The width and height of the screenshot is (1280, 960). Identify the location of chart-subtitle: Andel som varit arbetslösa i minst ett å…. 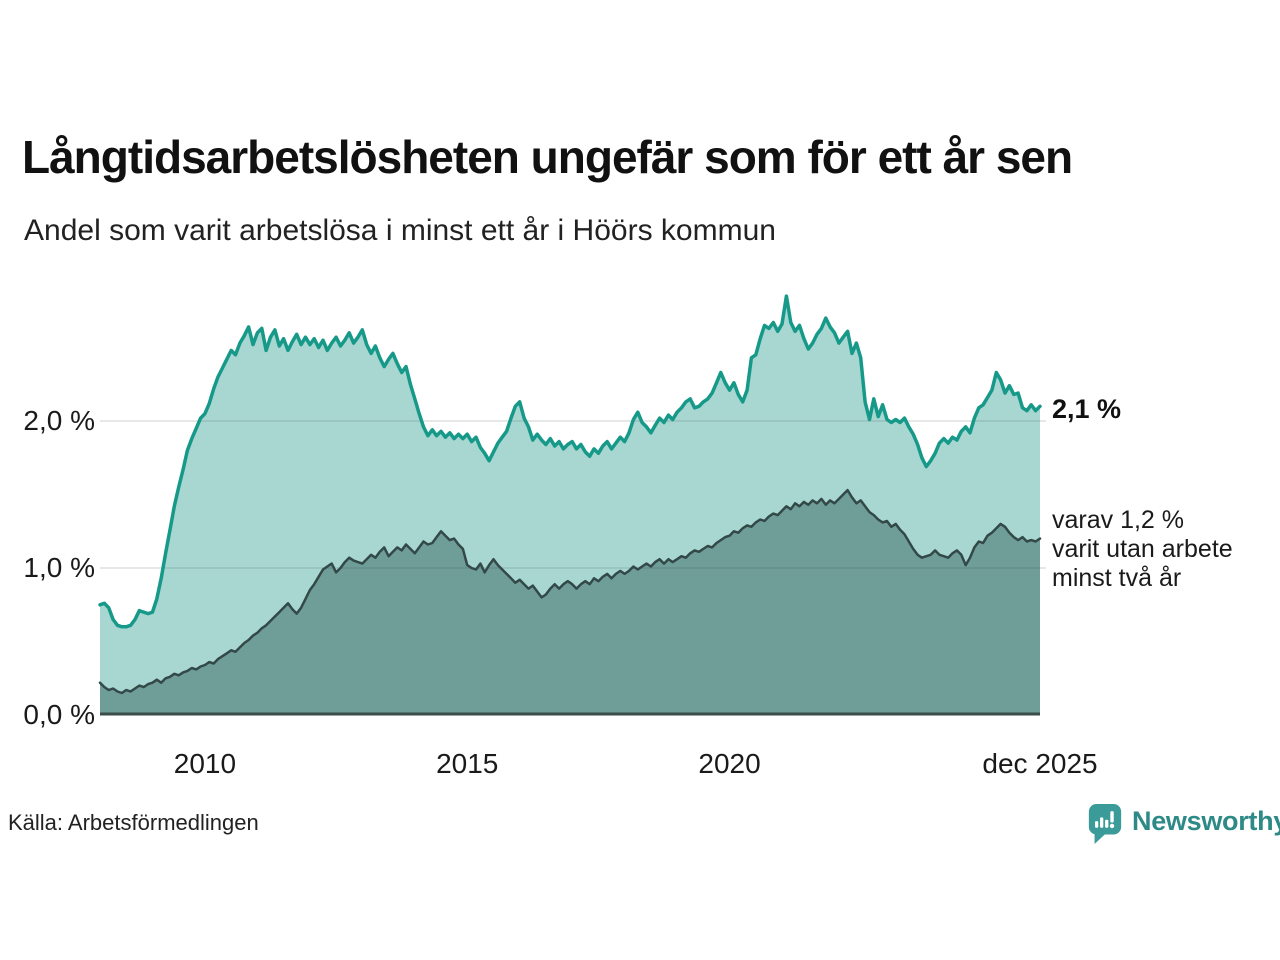
(400, 230).